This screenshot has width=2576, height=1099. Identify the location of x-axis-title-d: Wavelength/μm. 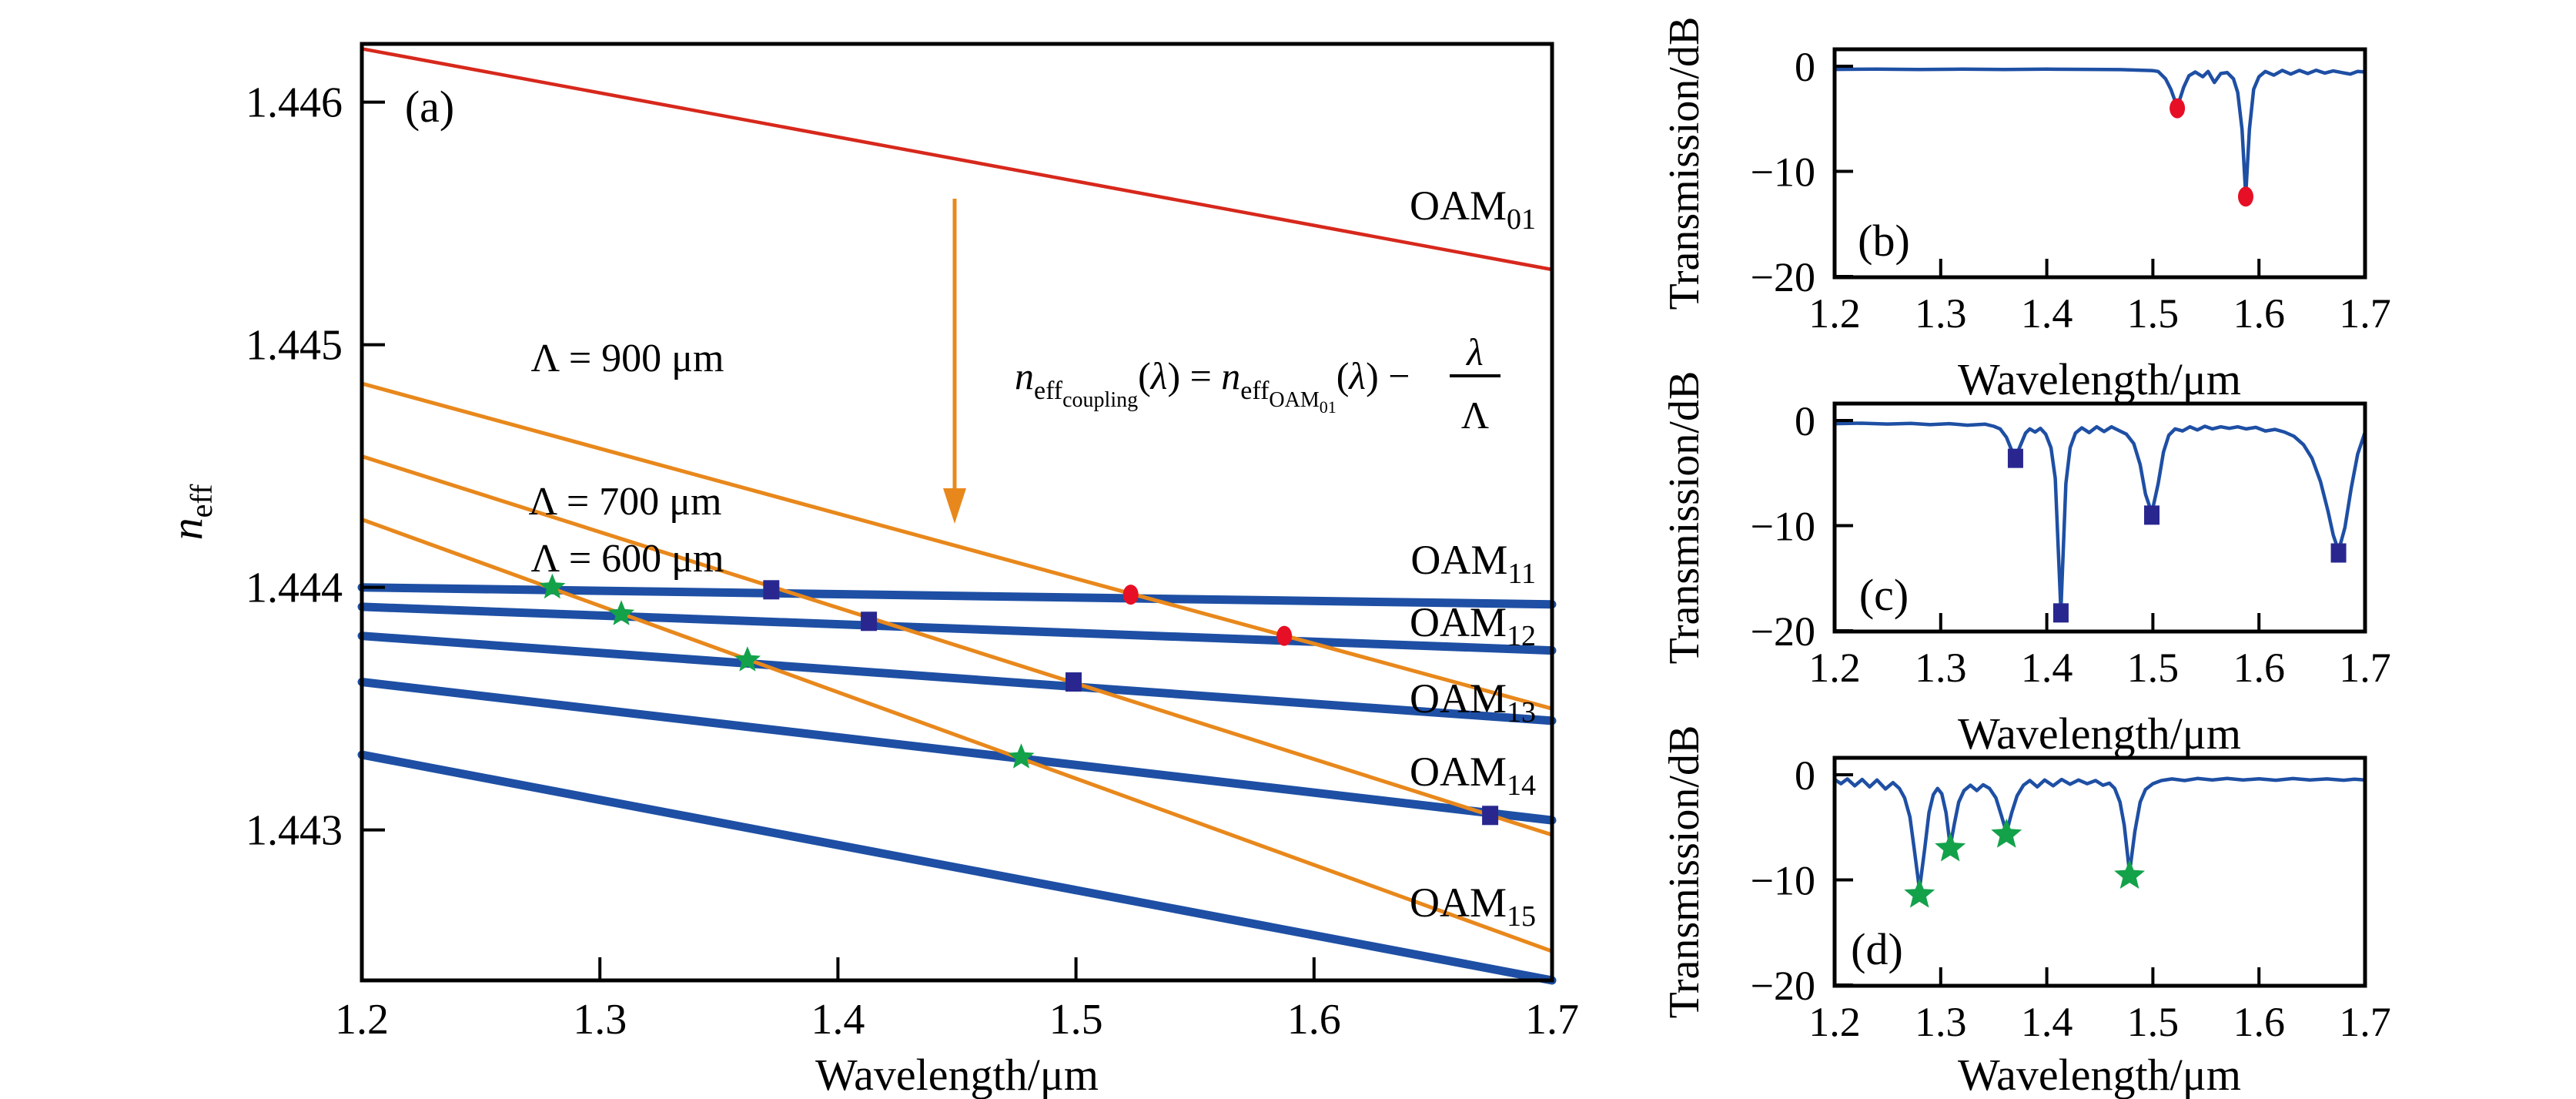
(2100, 1074).